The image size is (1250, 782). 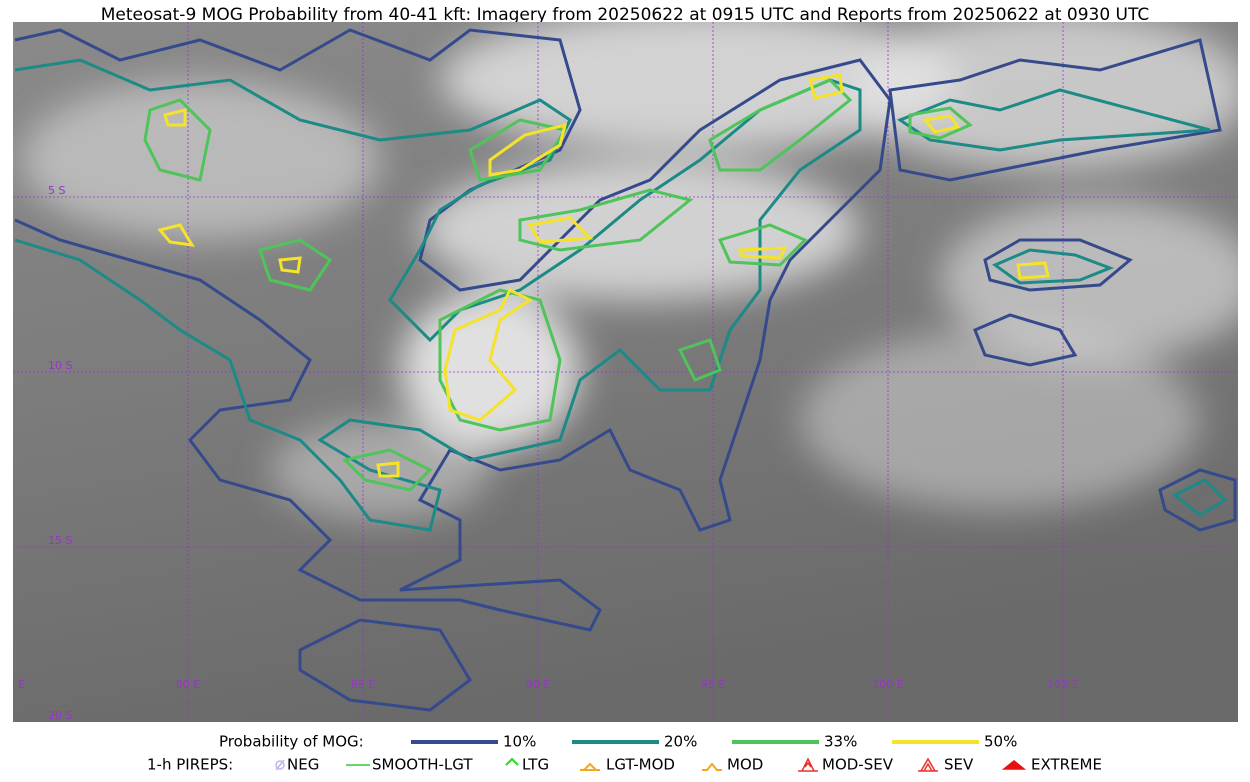 I want to click on legend-label: 33%, so click(x=840, y=742).